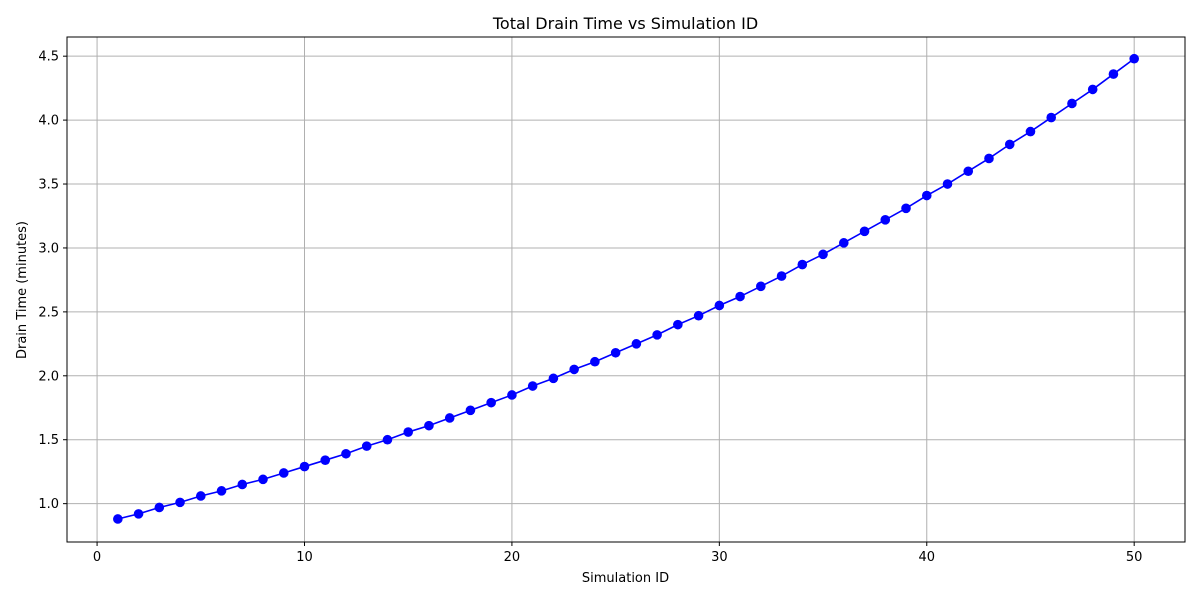  What do you see at coordinates (625, 578) in the screenshot?
I see `x-axis-label: Simulation ID` at bounding box center [625, 578].